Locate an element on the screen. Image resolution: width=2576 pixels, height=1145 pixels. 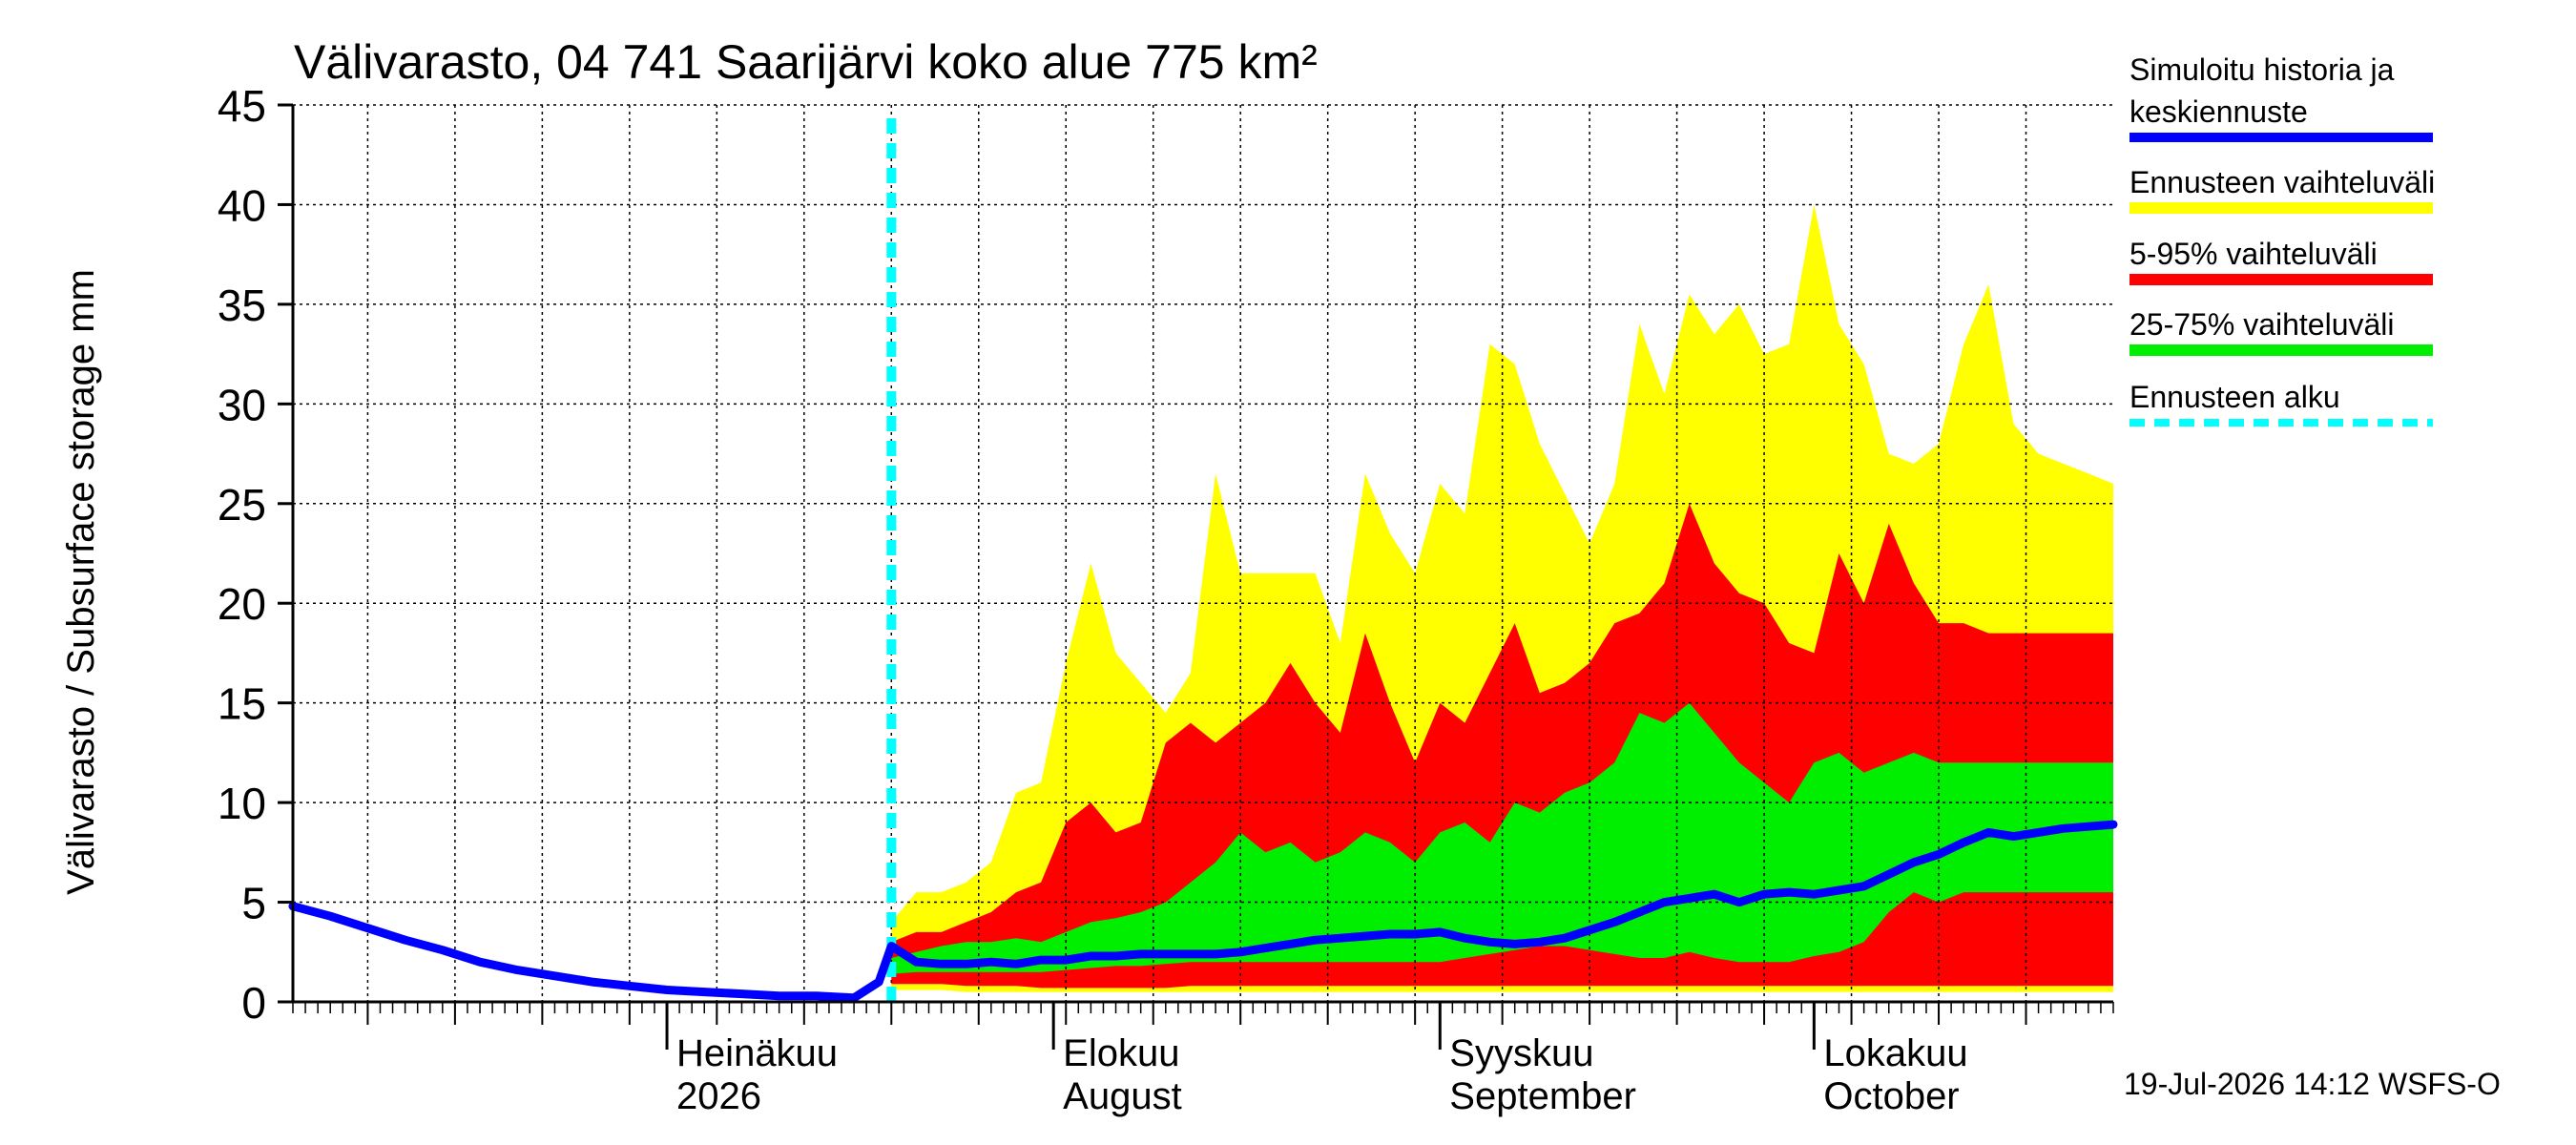
x-month-label: Syyskuu is located at coordinates (1521, 1053).